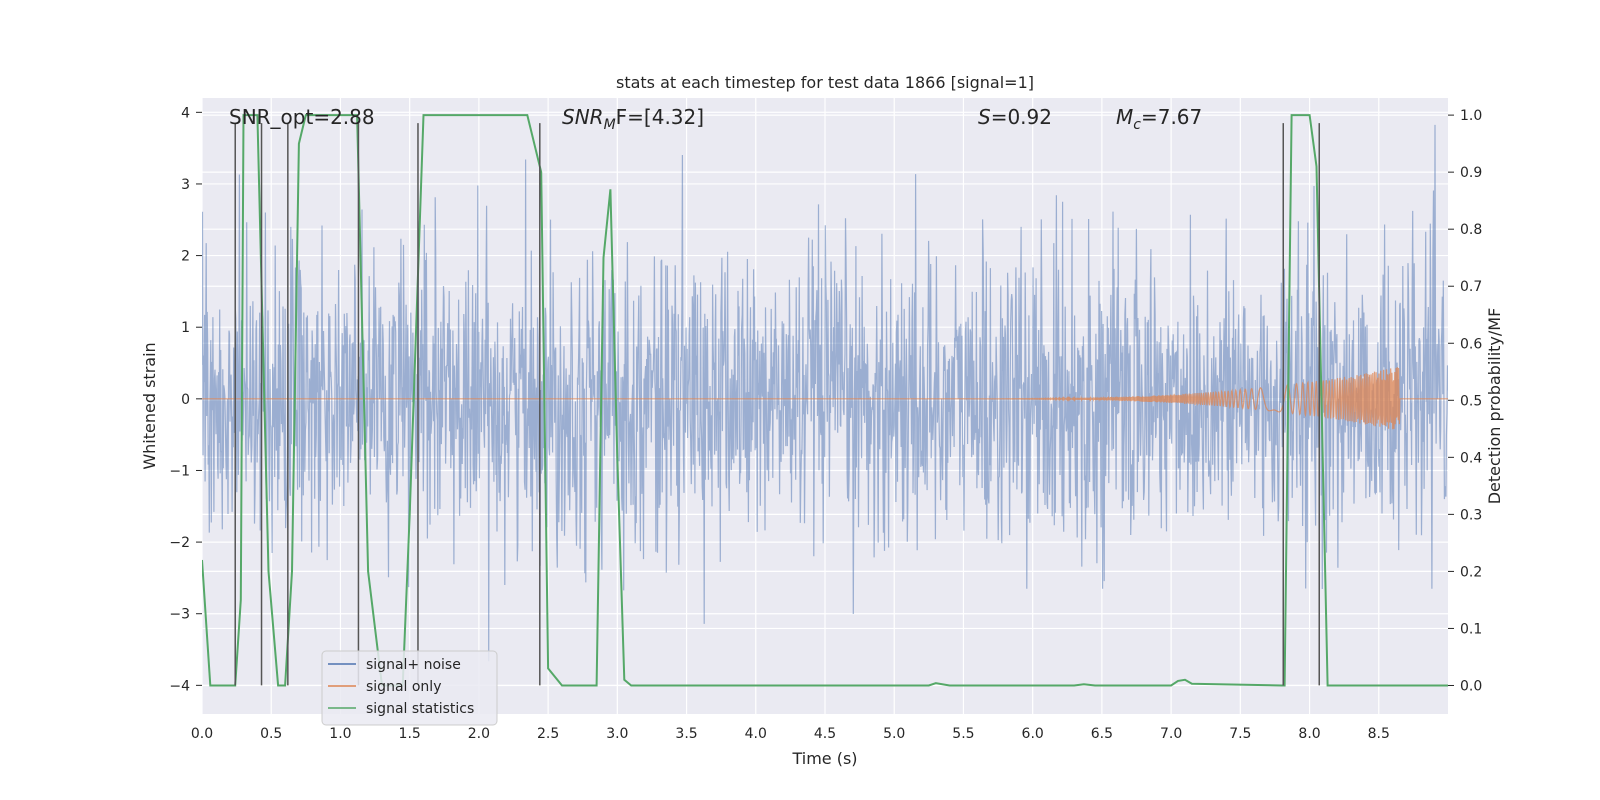 This screenshot has width=1600, height=800. I want to click on x-tick-label: 7.0, so click(1171, 734).